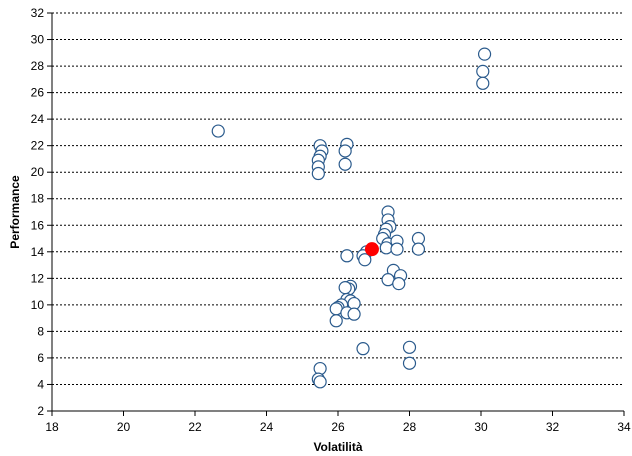 This screenshot has width=632, height=456. Describe the element at coordinates (38, 225) in the screenshot. I see `y-tick-label: 16` at that location.